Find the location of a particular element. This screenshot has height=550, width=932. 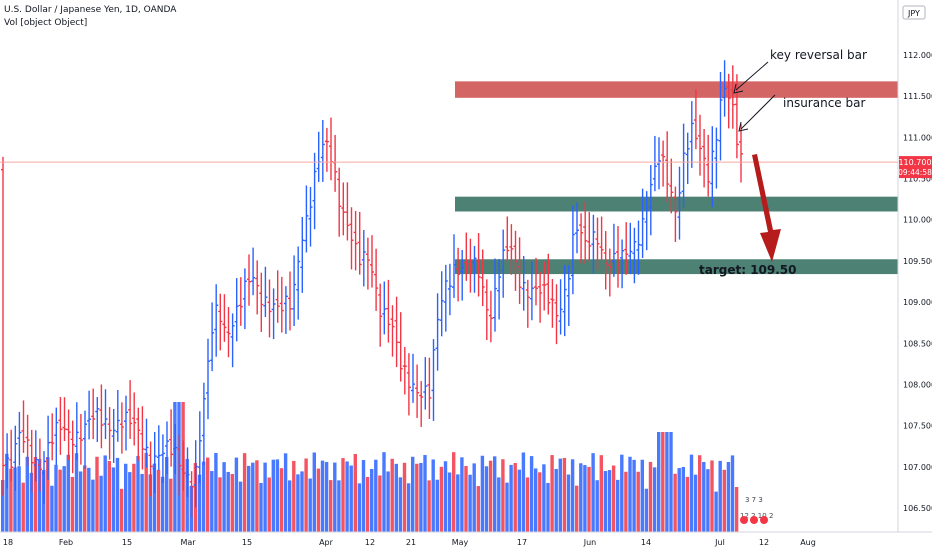

marker-digits-bottom: 12 2 10 2 is located at coordinates (756, 516).